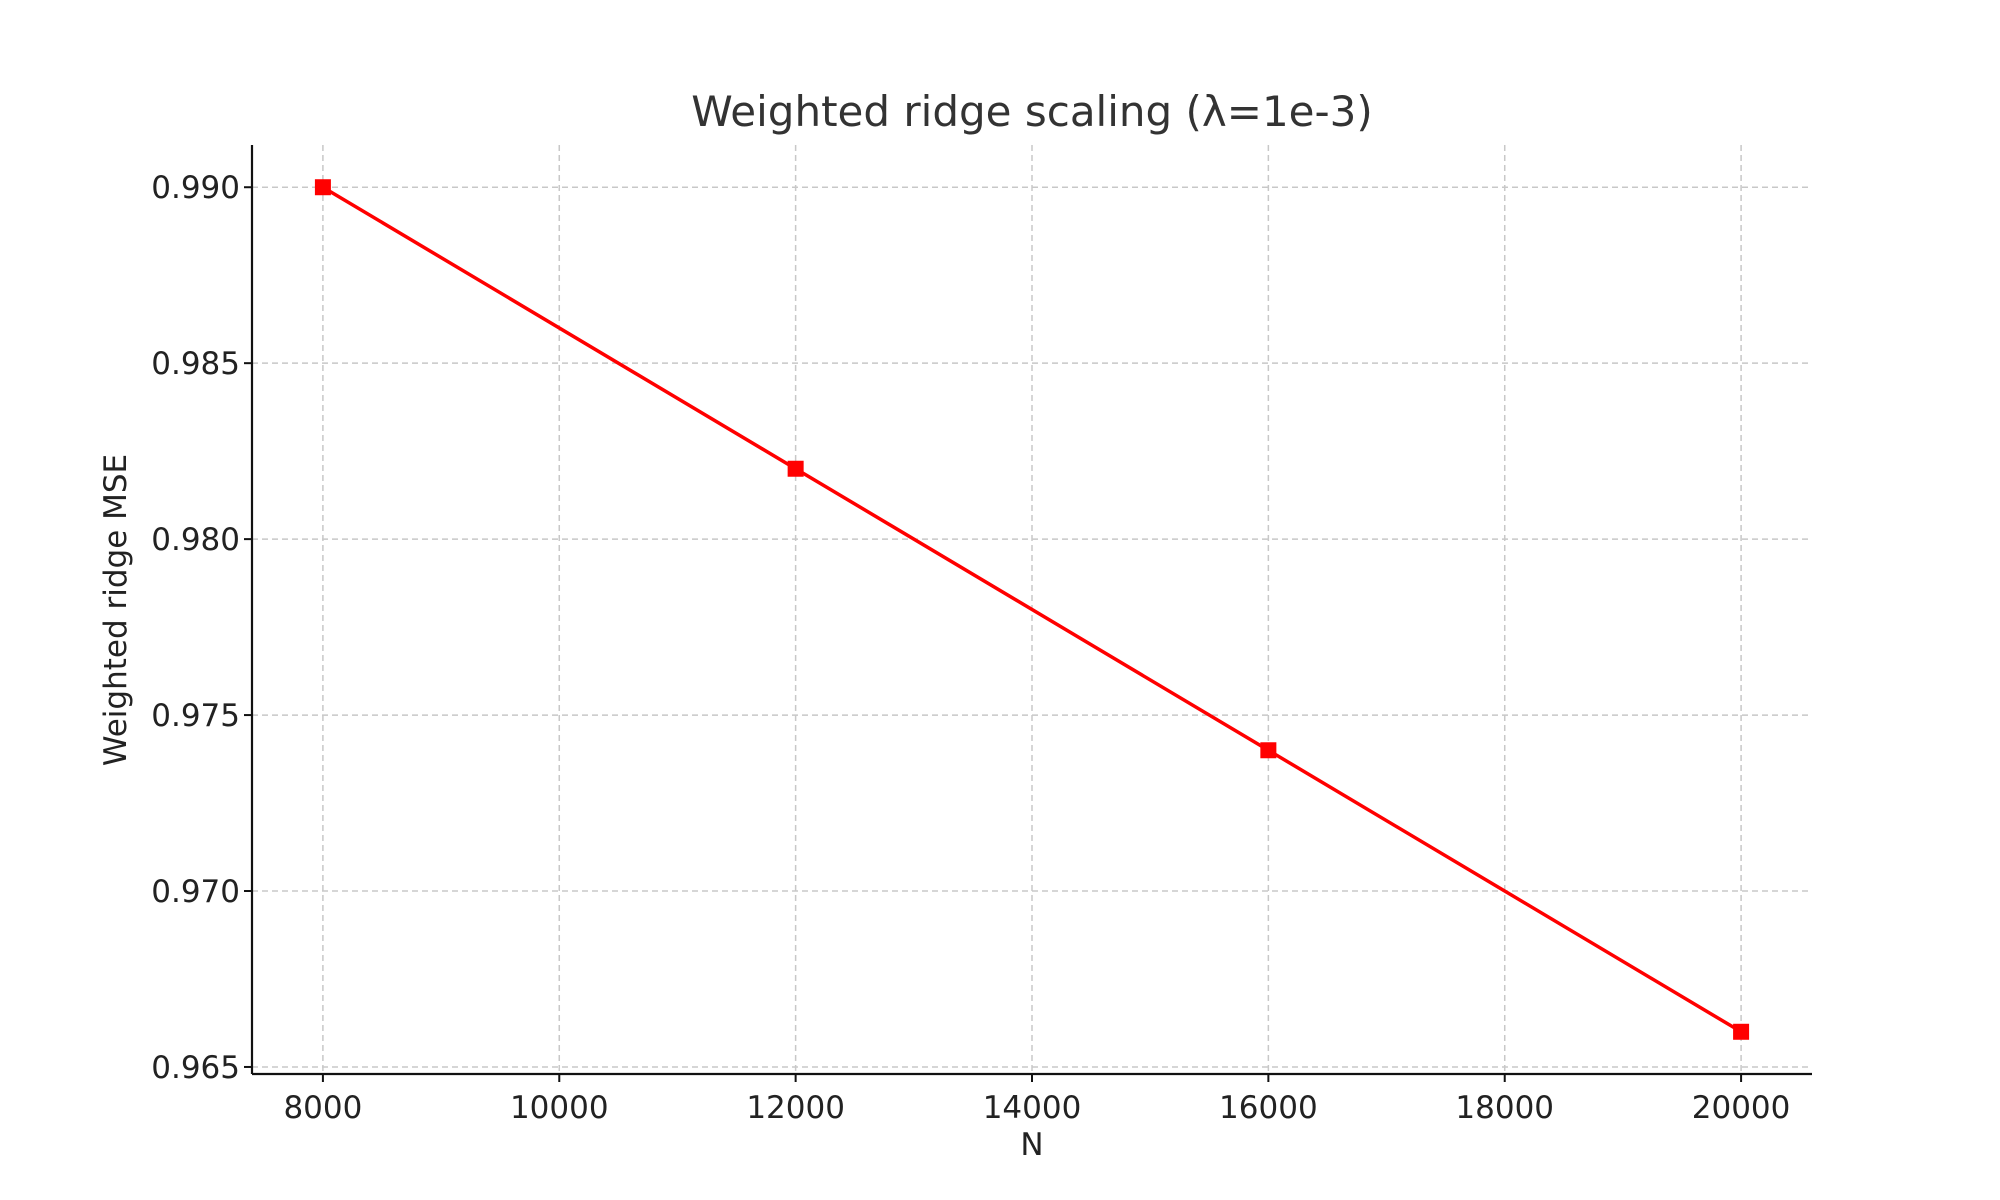 The image size is (2000, 1200). What do you see at coordinates (195, 1068) in the screenshot?
I see `y-tick-label: 0.965` at bounding box center [195, 1068].